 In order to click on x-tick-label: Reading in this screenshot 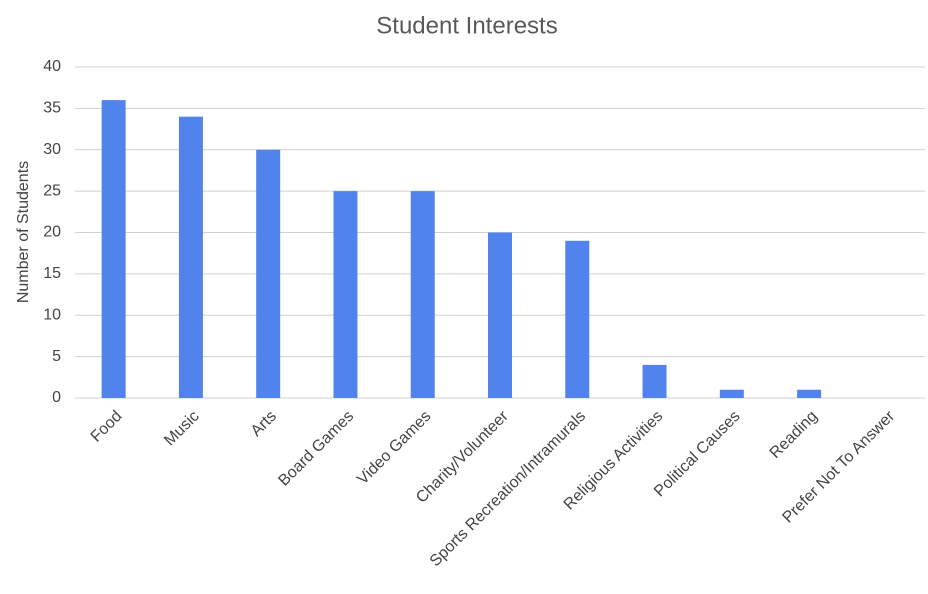, I will do `click(794, 435)`.